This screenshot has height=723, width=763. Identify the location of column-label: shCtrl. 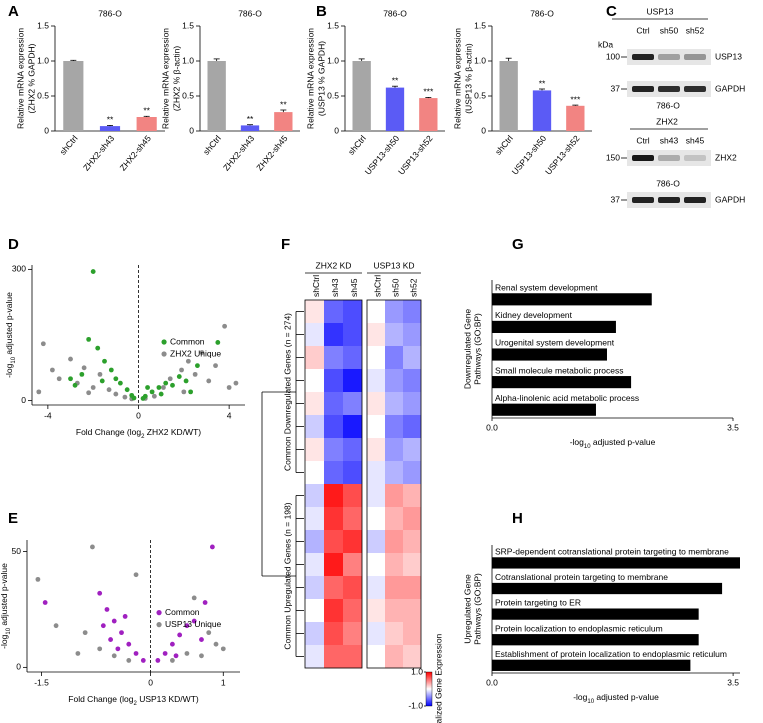
(377, 286).